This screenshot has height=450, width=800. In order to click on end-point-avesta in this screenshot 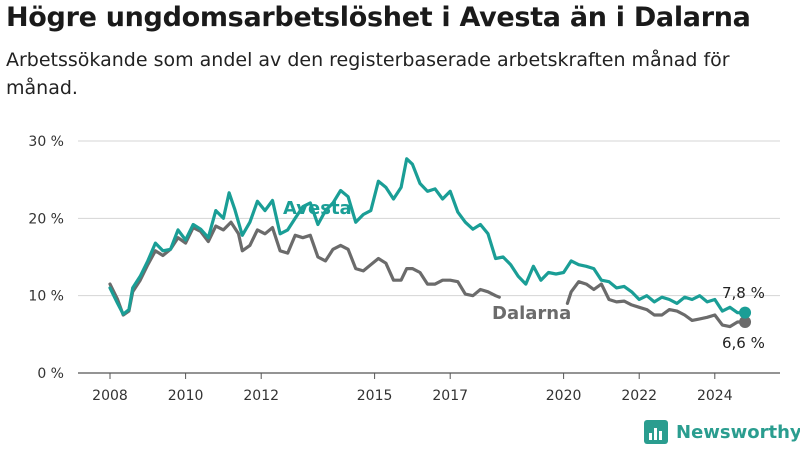, I will do `click(745, 312)`.